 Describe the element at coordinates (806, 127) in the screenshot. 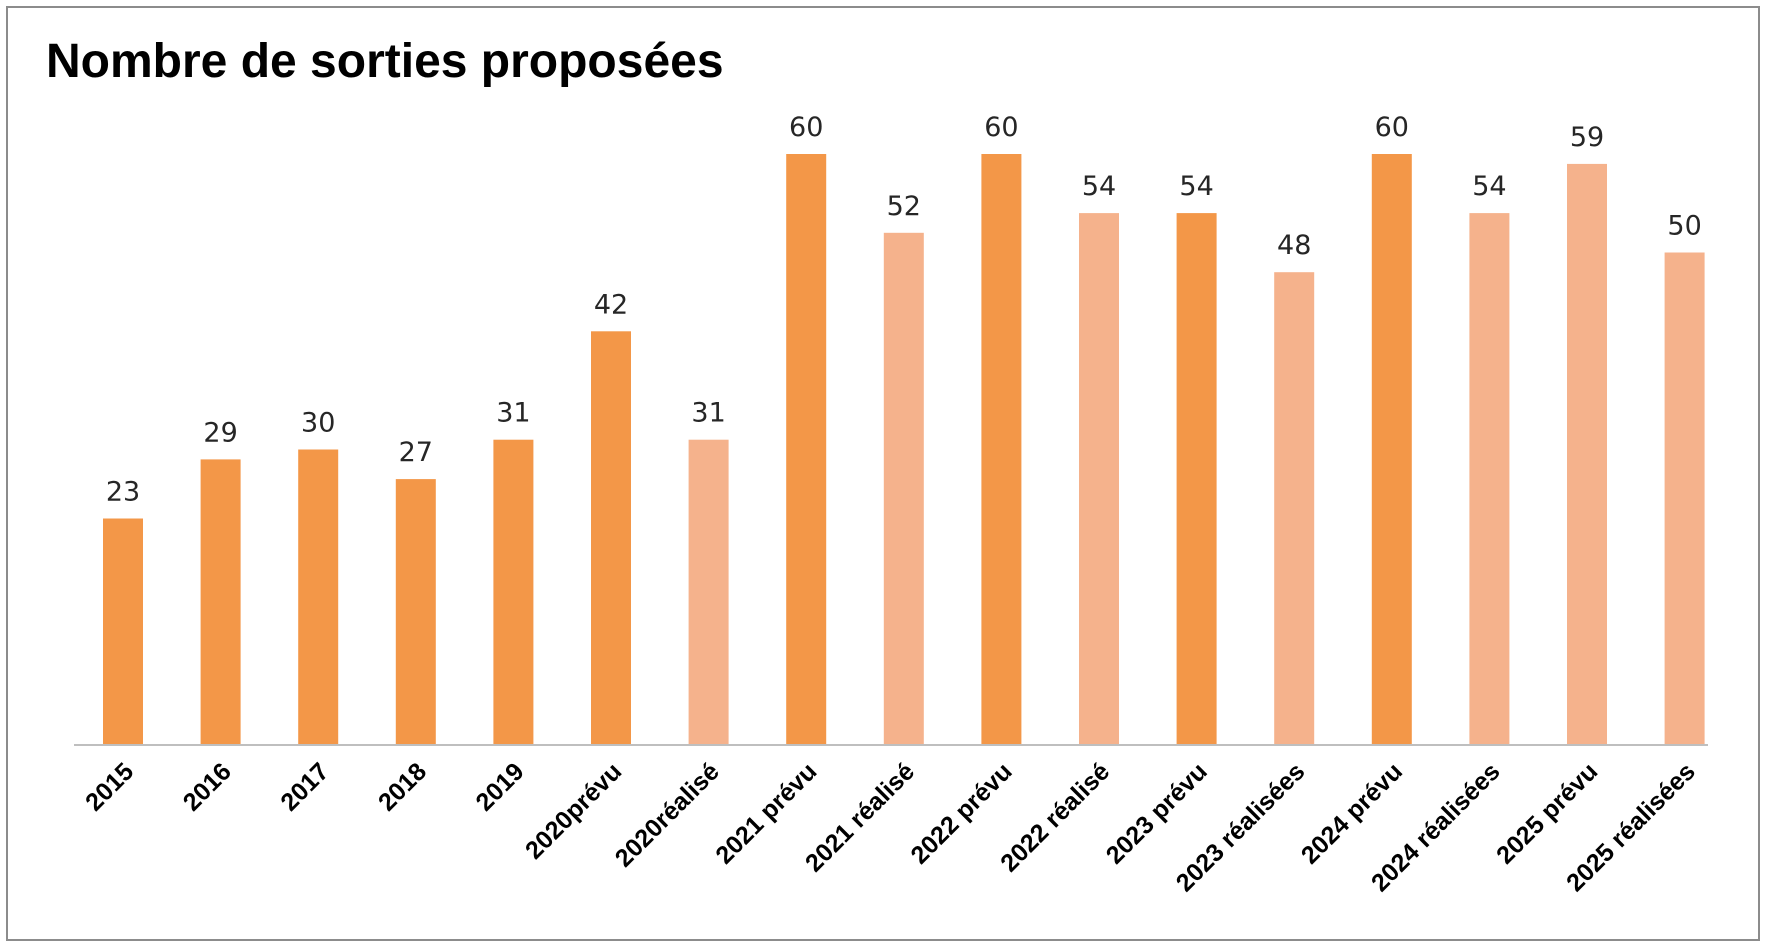

I see `value-label-2021-pr-vu: 60` at that location.